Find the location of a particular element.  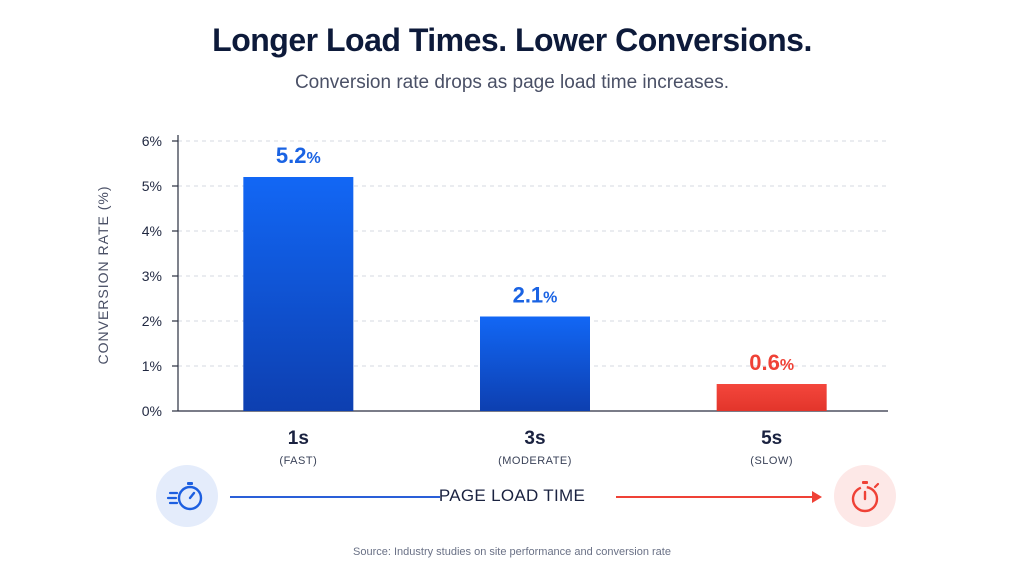

data-label: 5.2% is located at coordinates (298, 155).